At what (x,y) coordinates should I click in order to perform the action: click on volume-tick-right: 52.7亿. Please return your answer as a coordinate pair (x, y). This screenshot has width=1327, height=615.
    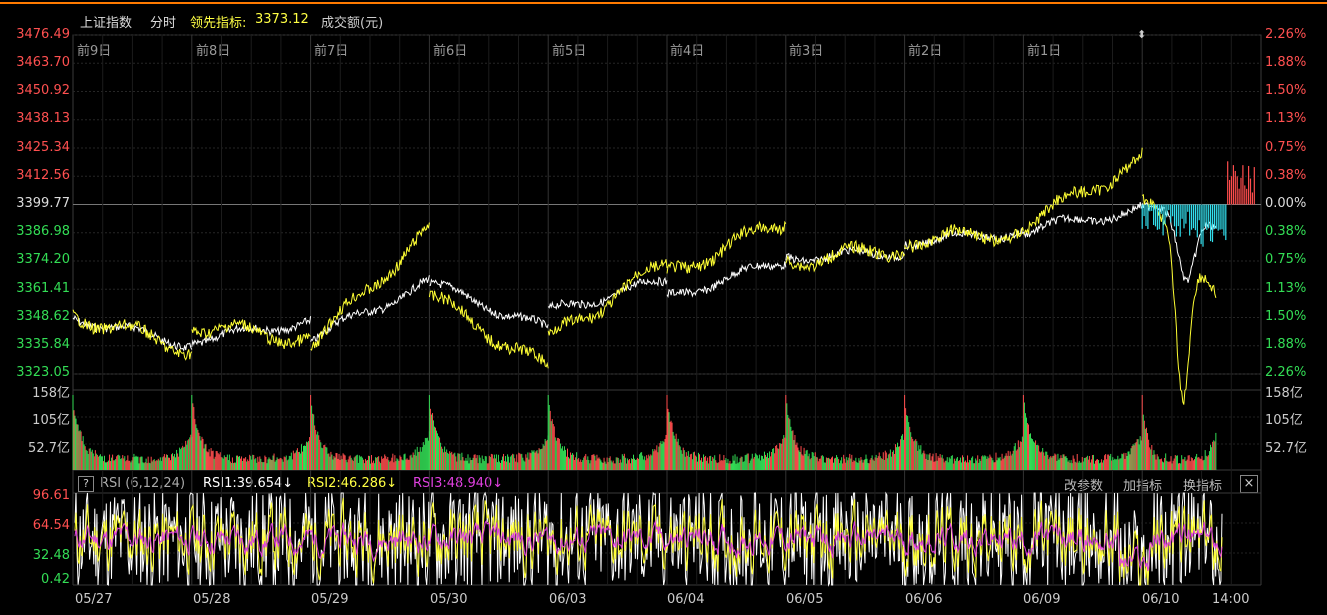
    Looking at the image, I should click on (1286, 448).